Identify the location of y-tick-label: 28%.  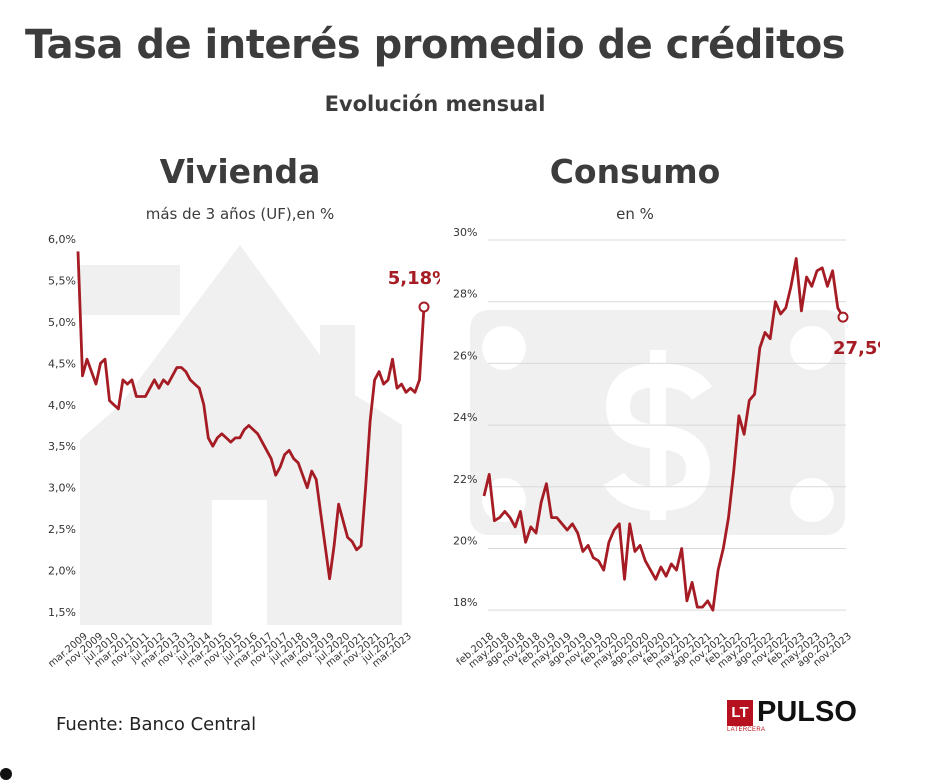
(465, 294).